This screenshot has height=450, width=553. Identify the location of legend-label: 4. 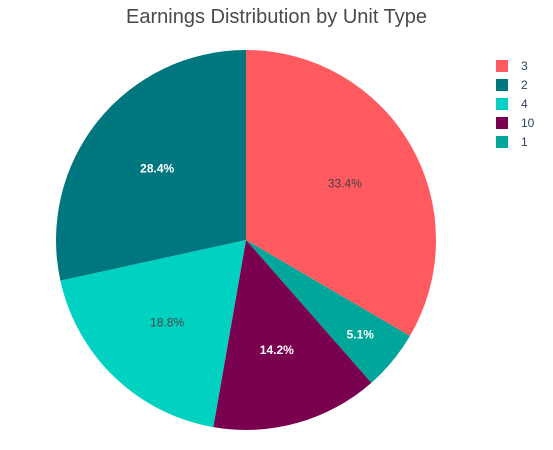
(524, 103).